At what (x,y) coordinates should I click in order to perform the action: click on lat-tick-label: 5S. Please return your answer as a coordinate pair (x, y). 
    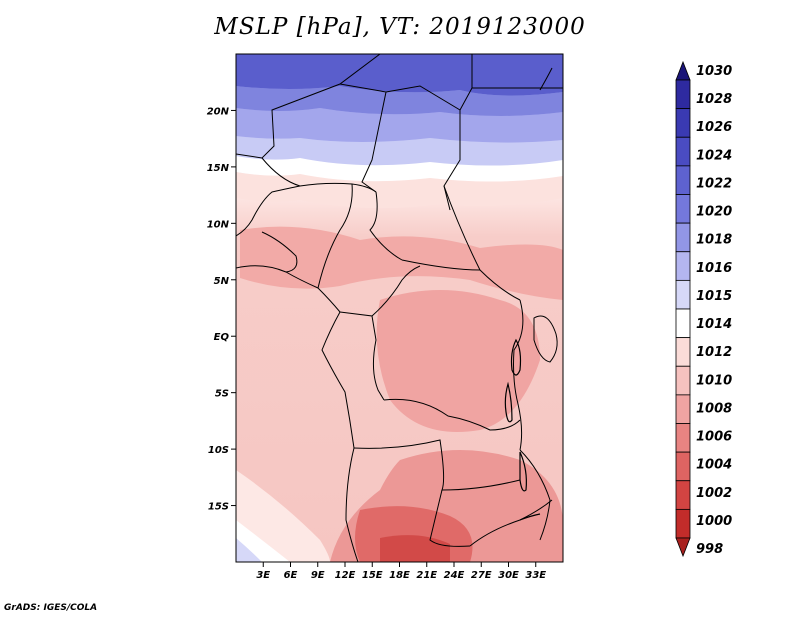
    Looking at the image, I should click on (222, 394).